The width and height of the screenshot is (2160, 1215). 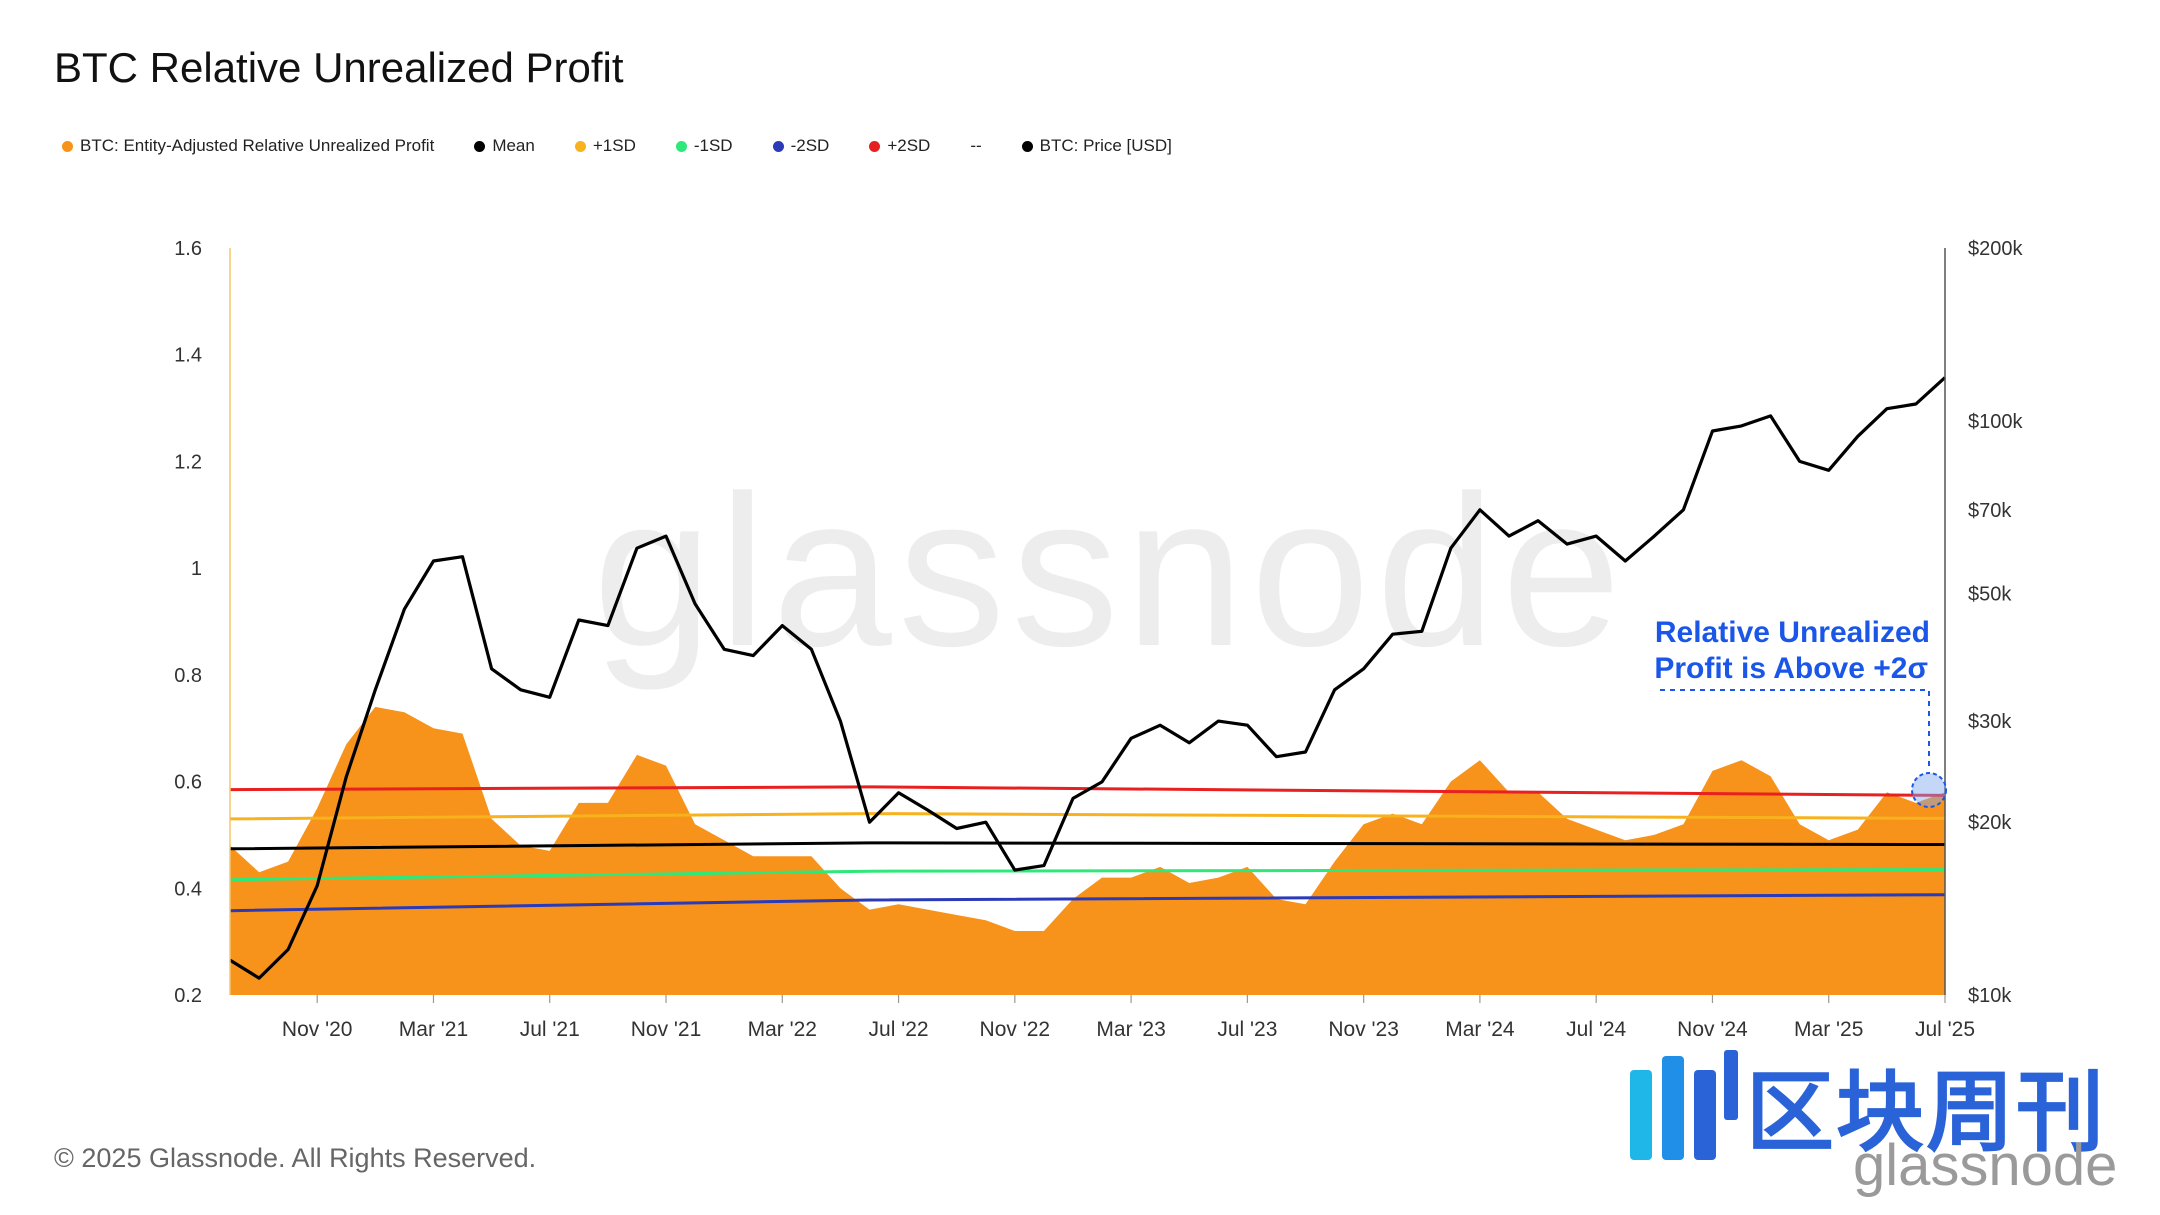 What do you see at coordinates (1990, 996) in the screenshot?
I see `y-right-tick-label: $10k` at bounding box center [1990, 996].